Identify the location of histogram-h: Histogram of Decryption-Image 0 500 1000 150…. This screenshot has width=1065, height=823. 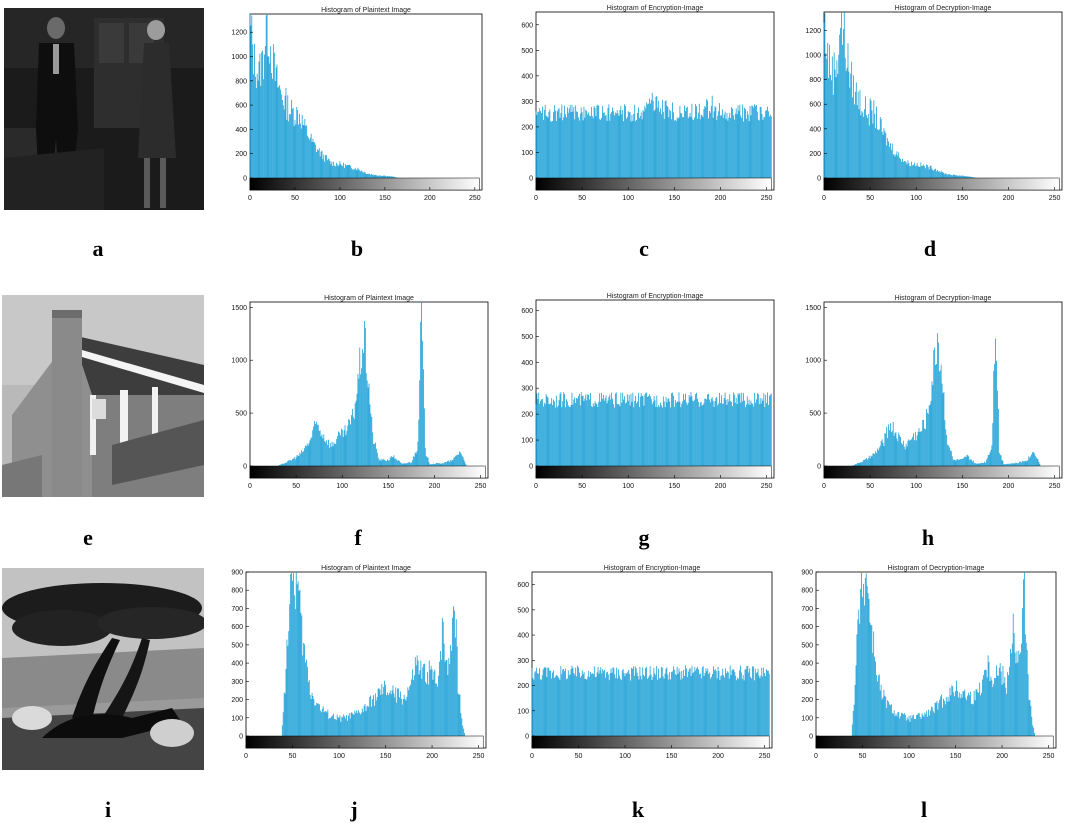
(932, 398).